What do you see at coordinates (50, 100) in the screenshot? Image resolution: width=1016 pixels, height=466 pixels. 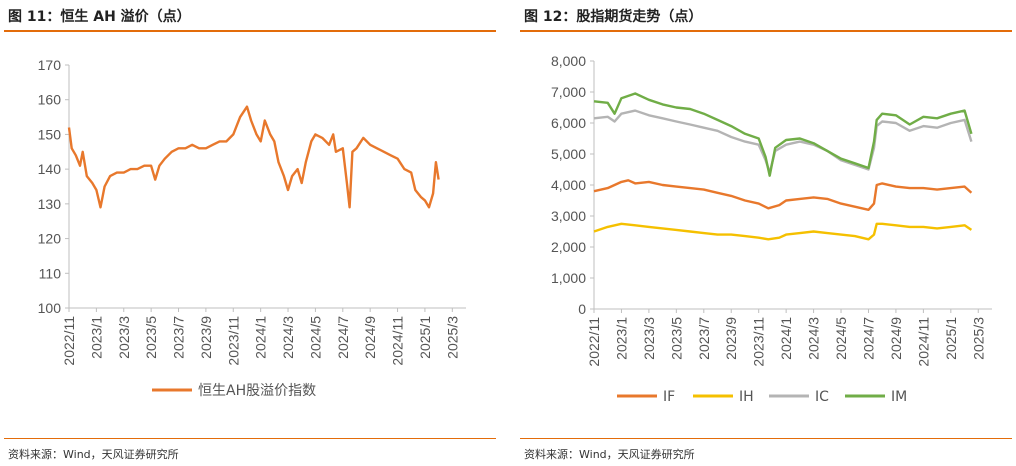 I see `y-tick-label: 160` at bounding box center [50, 100].